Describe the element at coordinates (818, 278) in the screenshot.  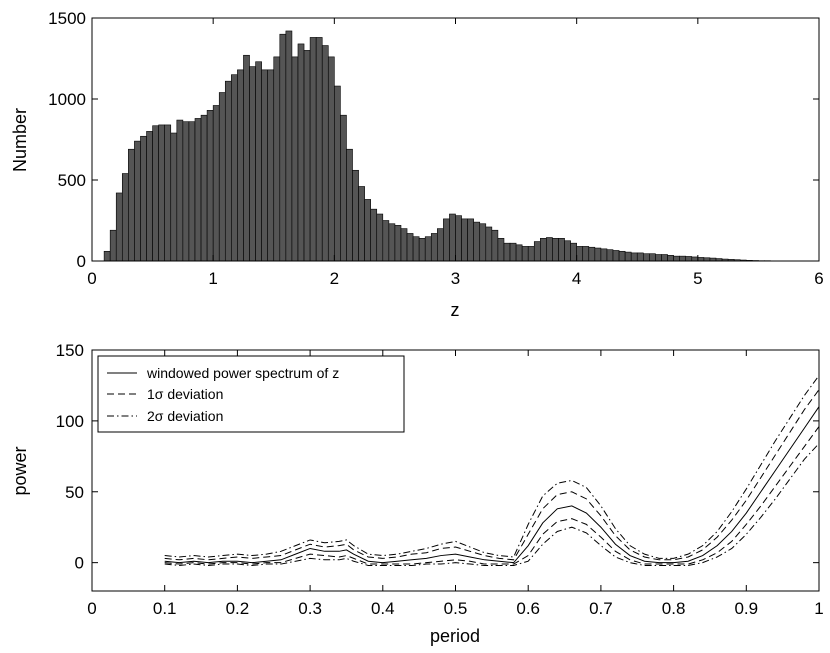
I see `histogram-x-tick-label: 6` at that location.